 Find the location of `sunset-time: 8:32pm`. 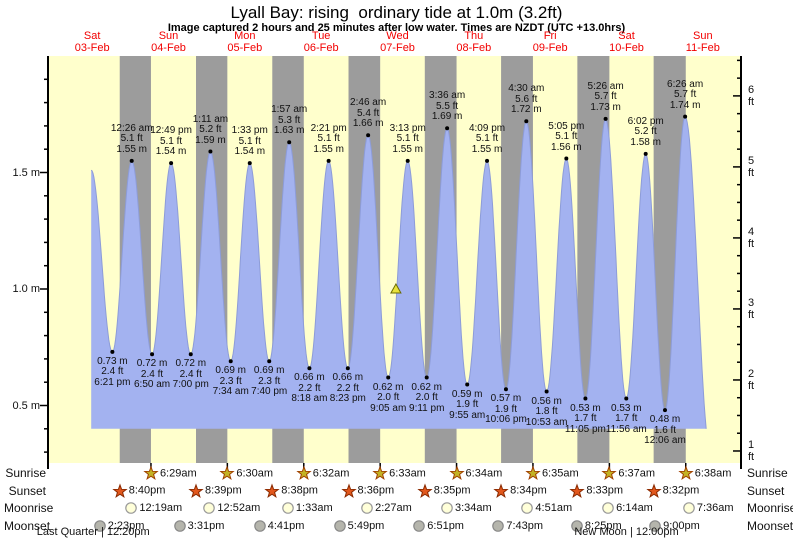

sunset-time: 8:32pm is located at coordinates (681, 490).